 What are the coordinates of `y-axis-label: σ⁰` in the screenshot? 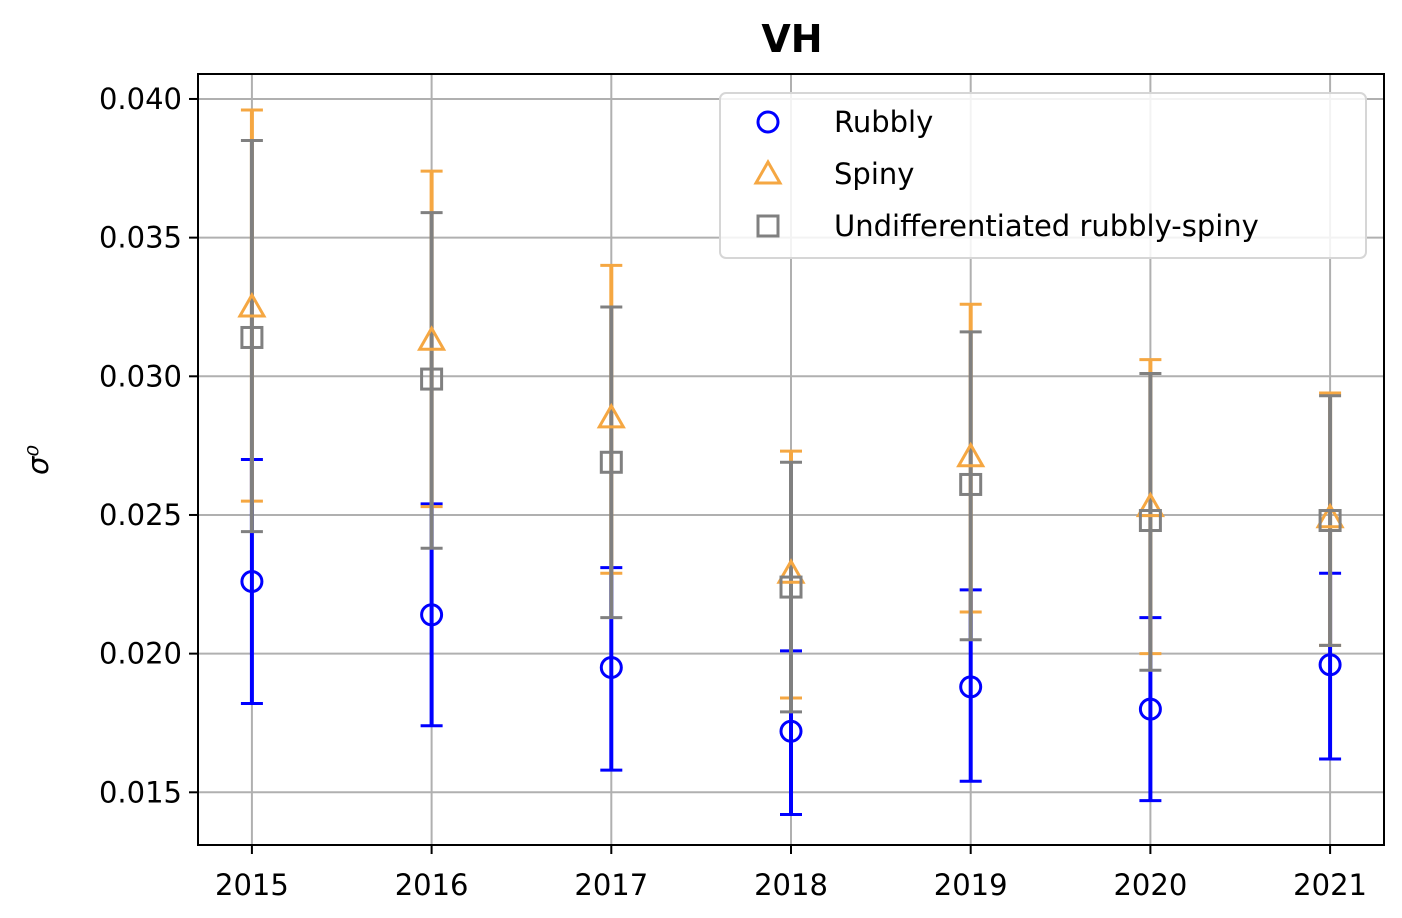 It's located at (38, 460).